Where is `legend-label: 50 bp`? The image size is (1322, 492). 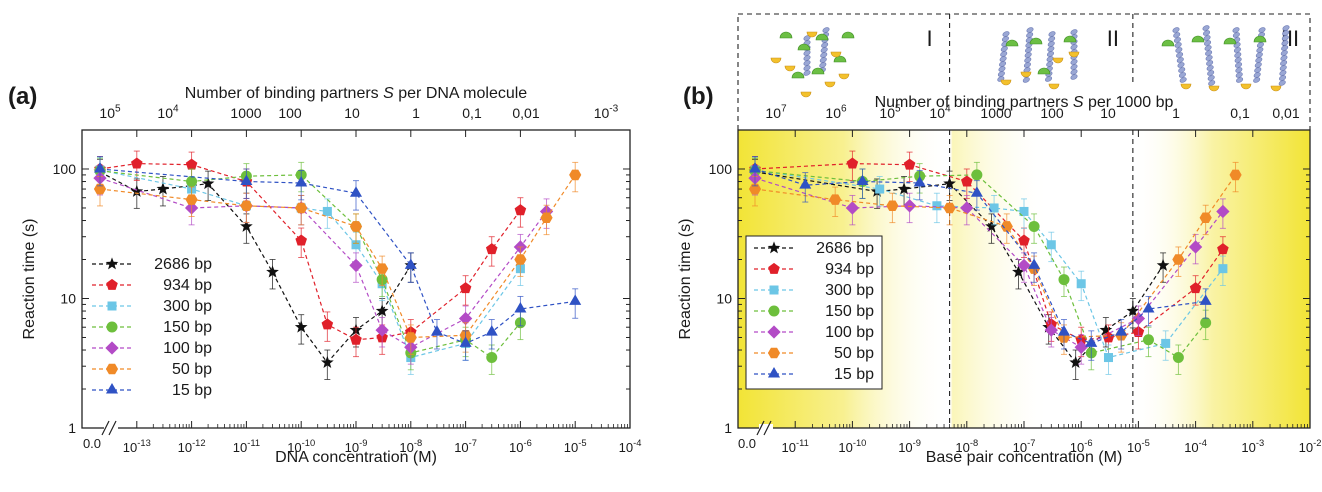 legend-label: 50 bp is located at coordinates (192, 369).